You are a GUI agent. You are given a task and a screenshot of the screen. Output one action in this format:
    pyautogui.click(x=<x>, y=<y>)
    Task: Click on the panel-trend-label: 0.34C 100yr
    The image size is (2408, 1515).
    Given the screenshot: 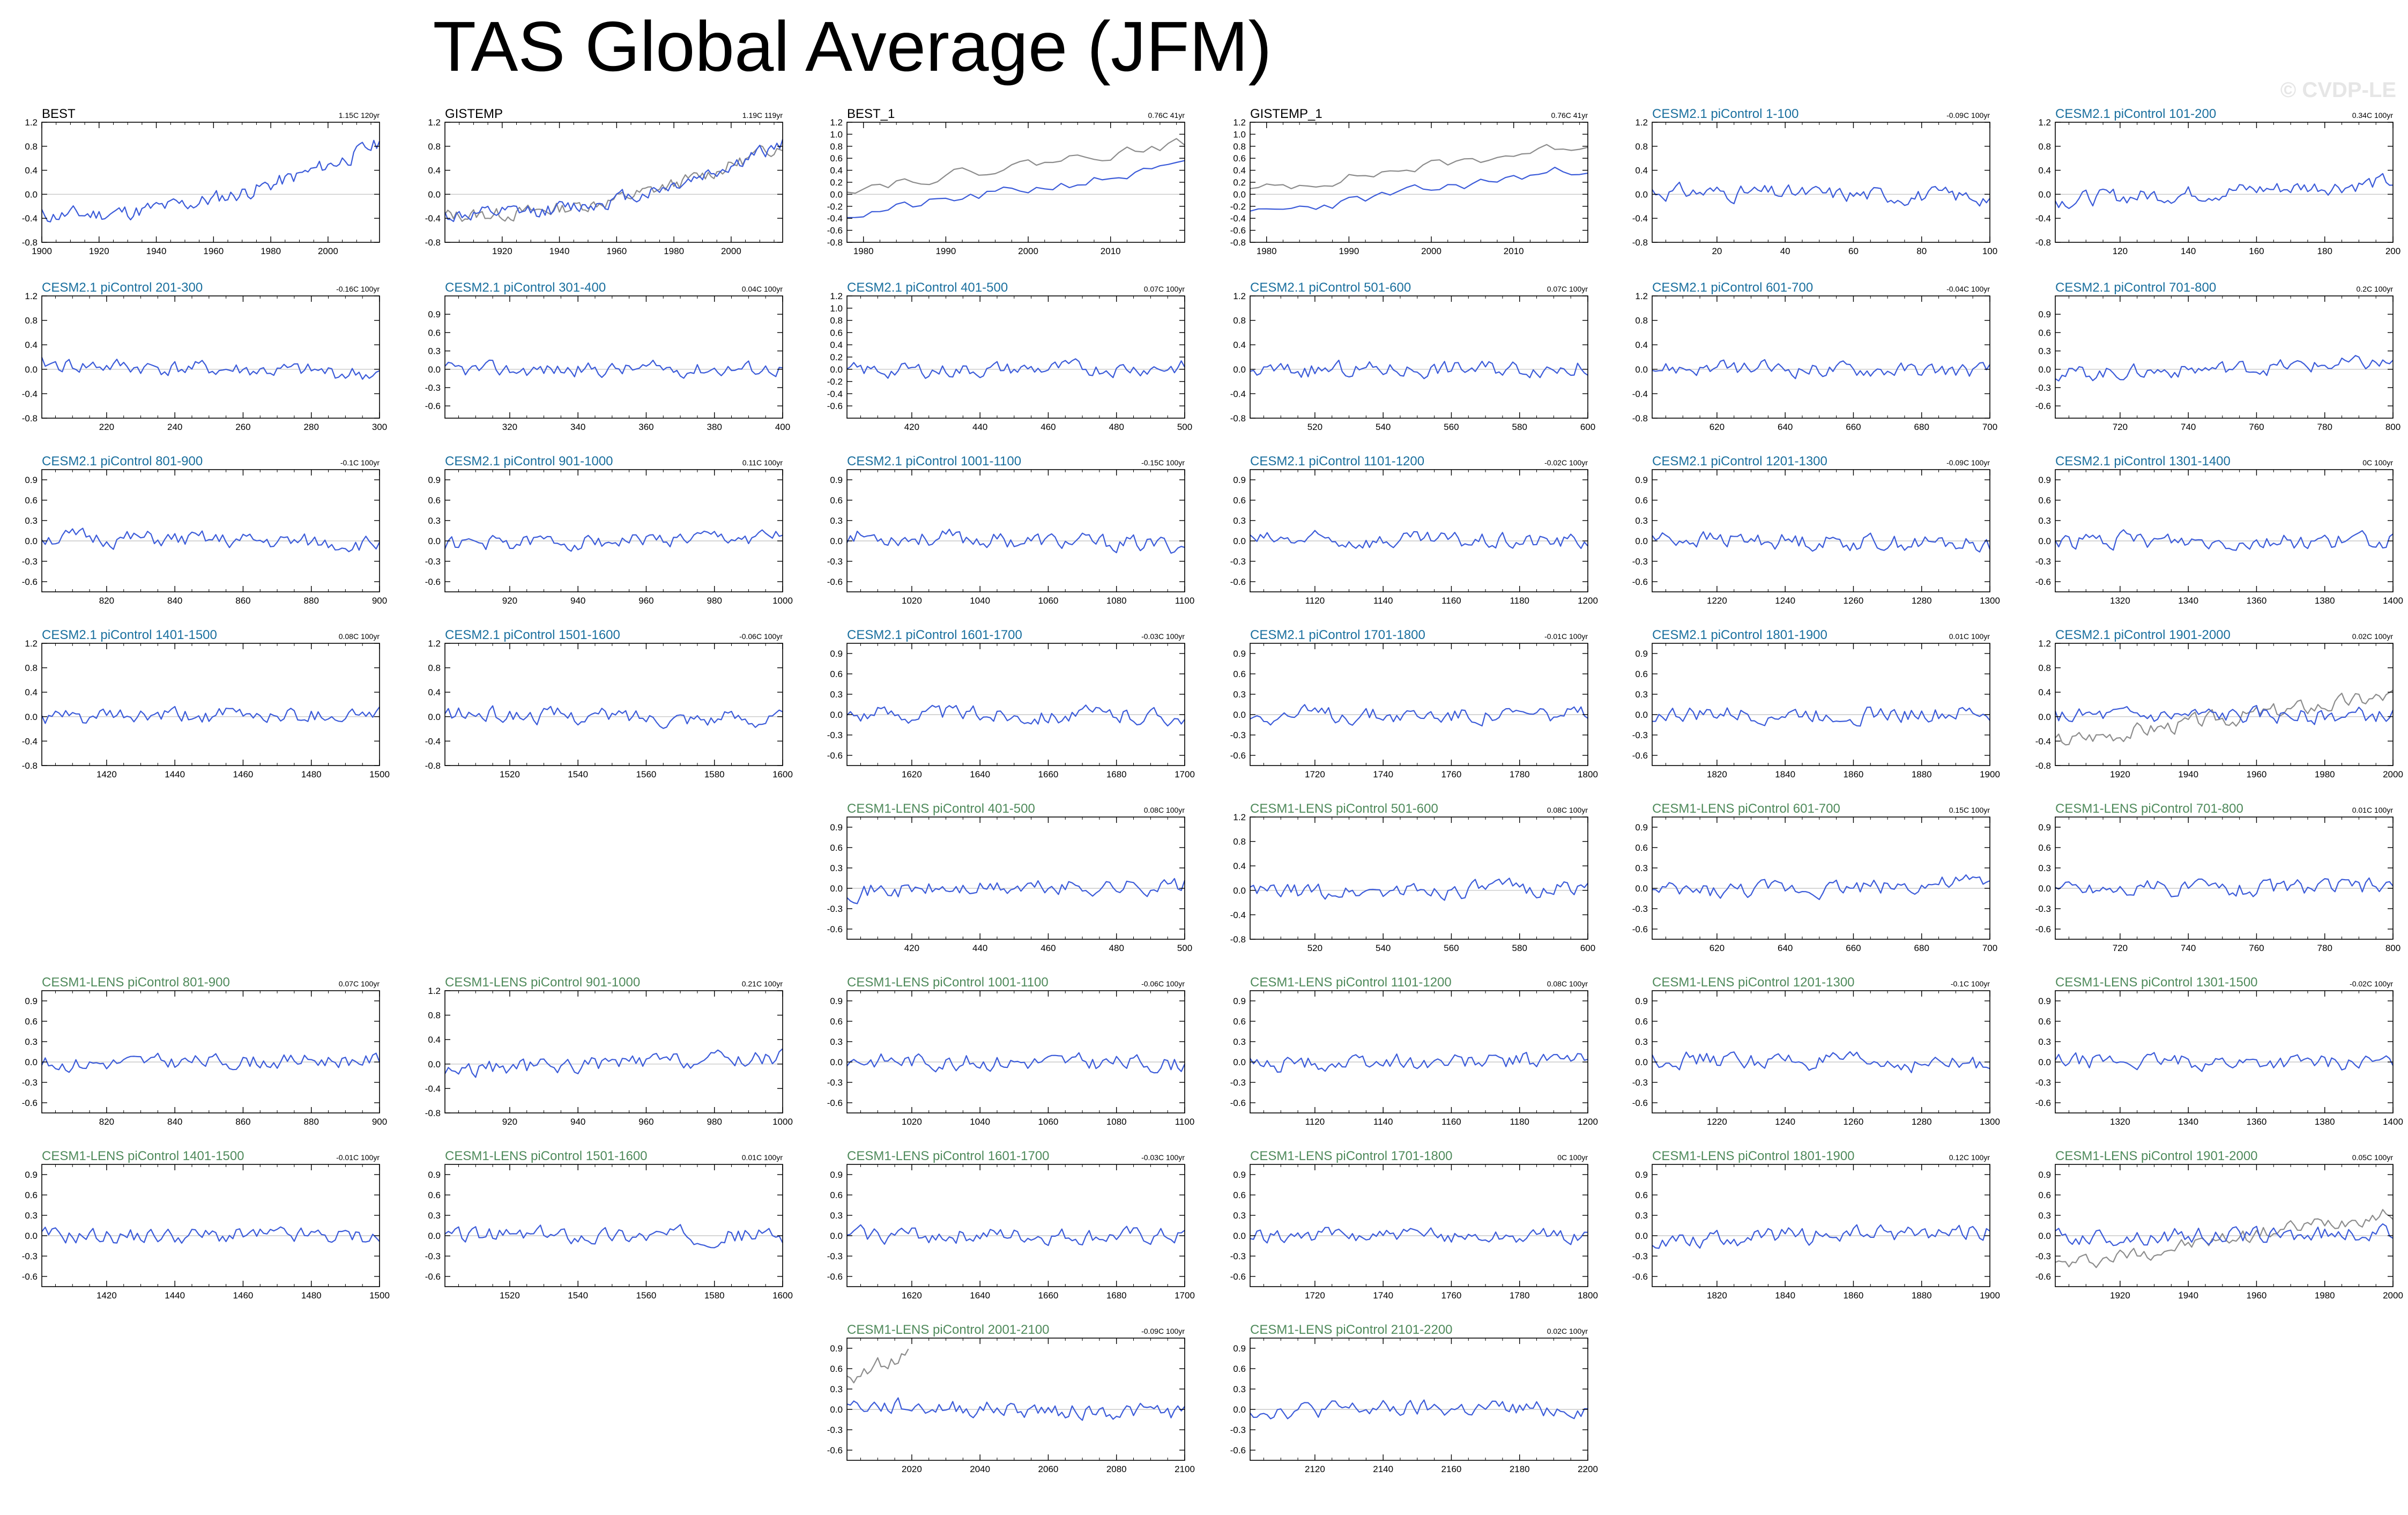 What is the action you would take?
    pyautogui.click(x=2373, y=115)
    